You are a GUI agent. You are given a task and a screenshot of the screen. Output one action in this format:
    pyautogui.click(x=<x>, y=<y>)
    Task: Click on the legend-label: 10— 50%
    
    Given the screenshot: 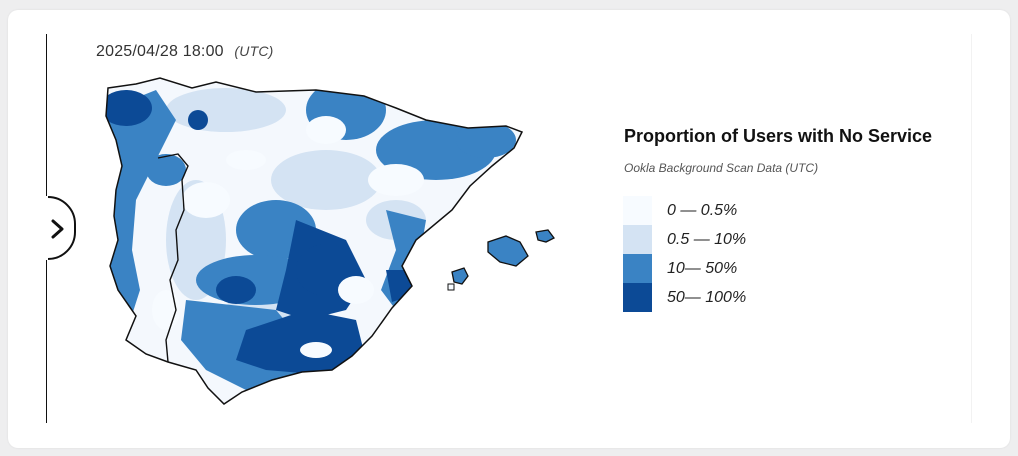 What is the action you would take?
    pyautogui.click(x=702, y=268)
    